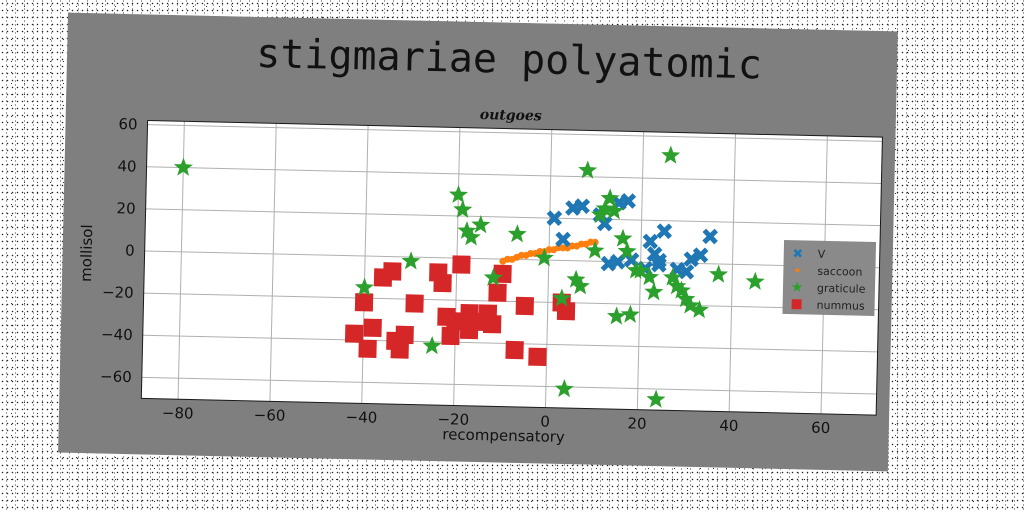 This screenshot has width=1024, height=512. Describe the element at coordinates (130, 251) in the screenshot. I see `y-tick-label: 0` at that location.